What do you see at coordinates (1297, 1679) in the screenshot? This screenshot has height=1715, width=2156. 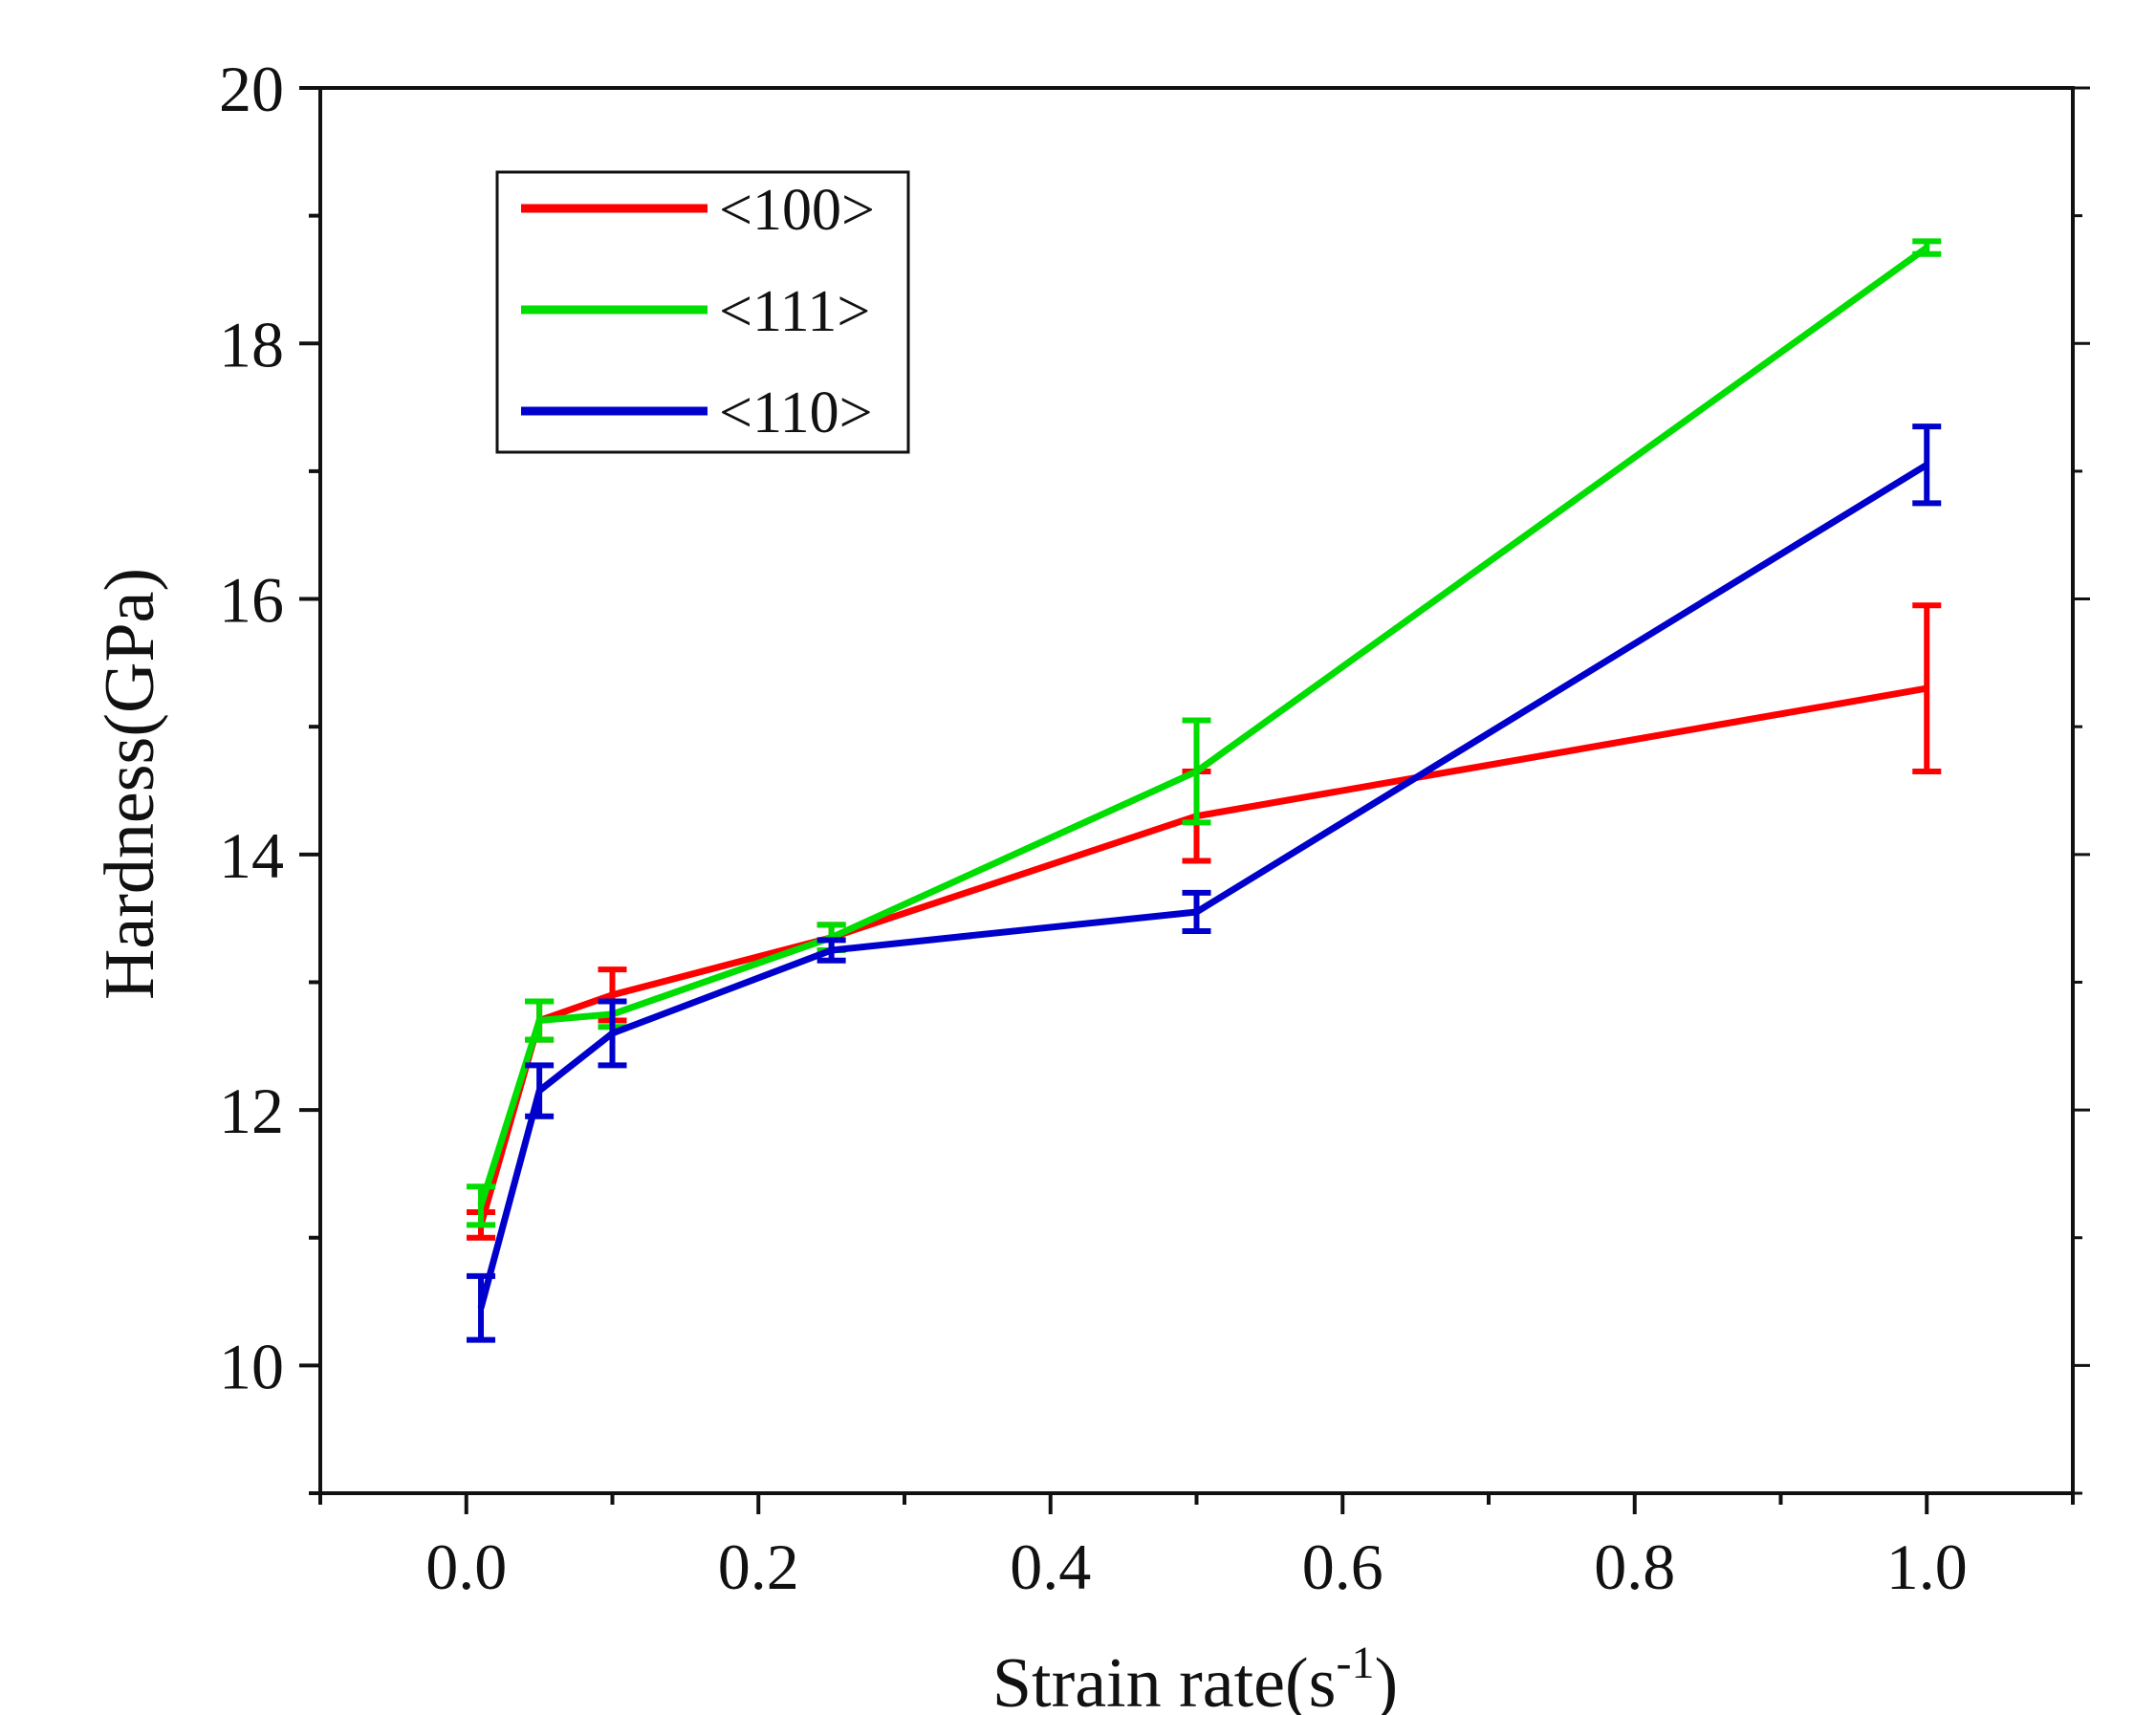 I see `x-axis-title-paren-open: (` at bounding box center [1297, 1679].